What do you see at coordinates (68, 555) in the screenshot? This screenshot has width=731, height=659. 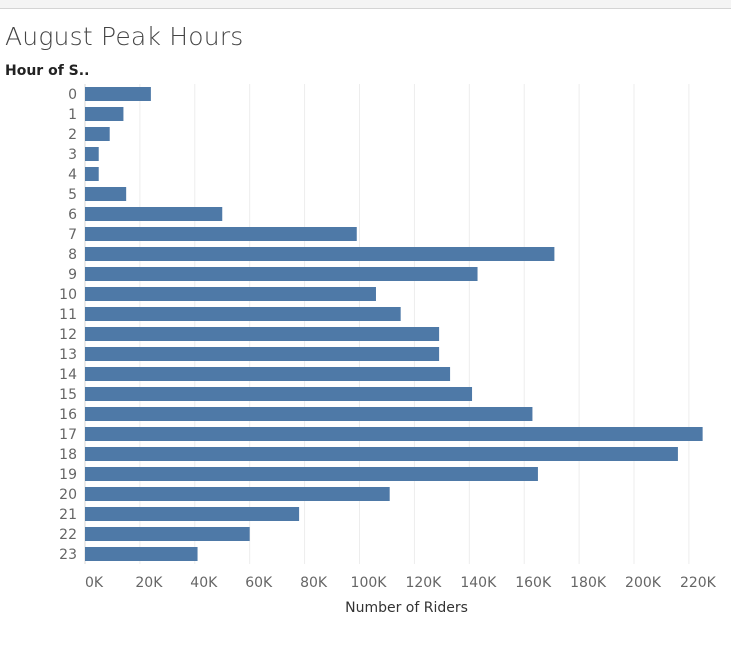 I see `y-tick-label: 23` at bounding box center [68, 555].